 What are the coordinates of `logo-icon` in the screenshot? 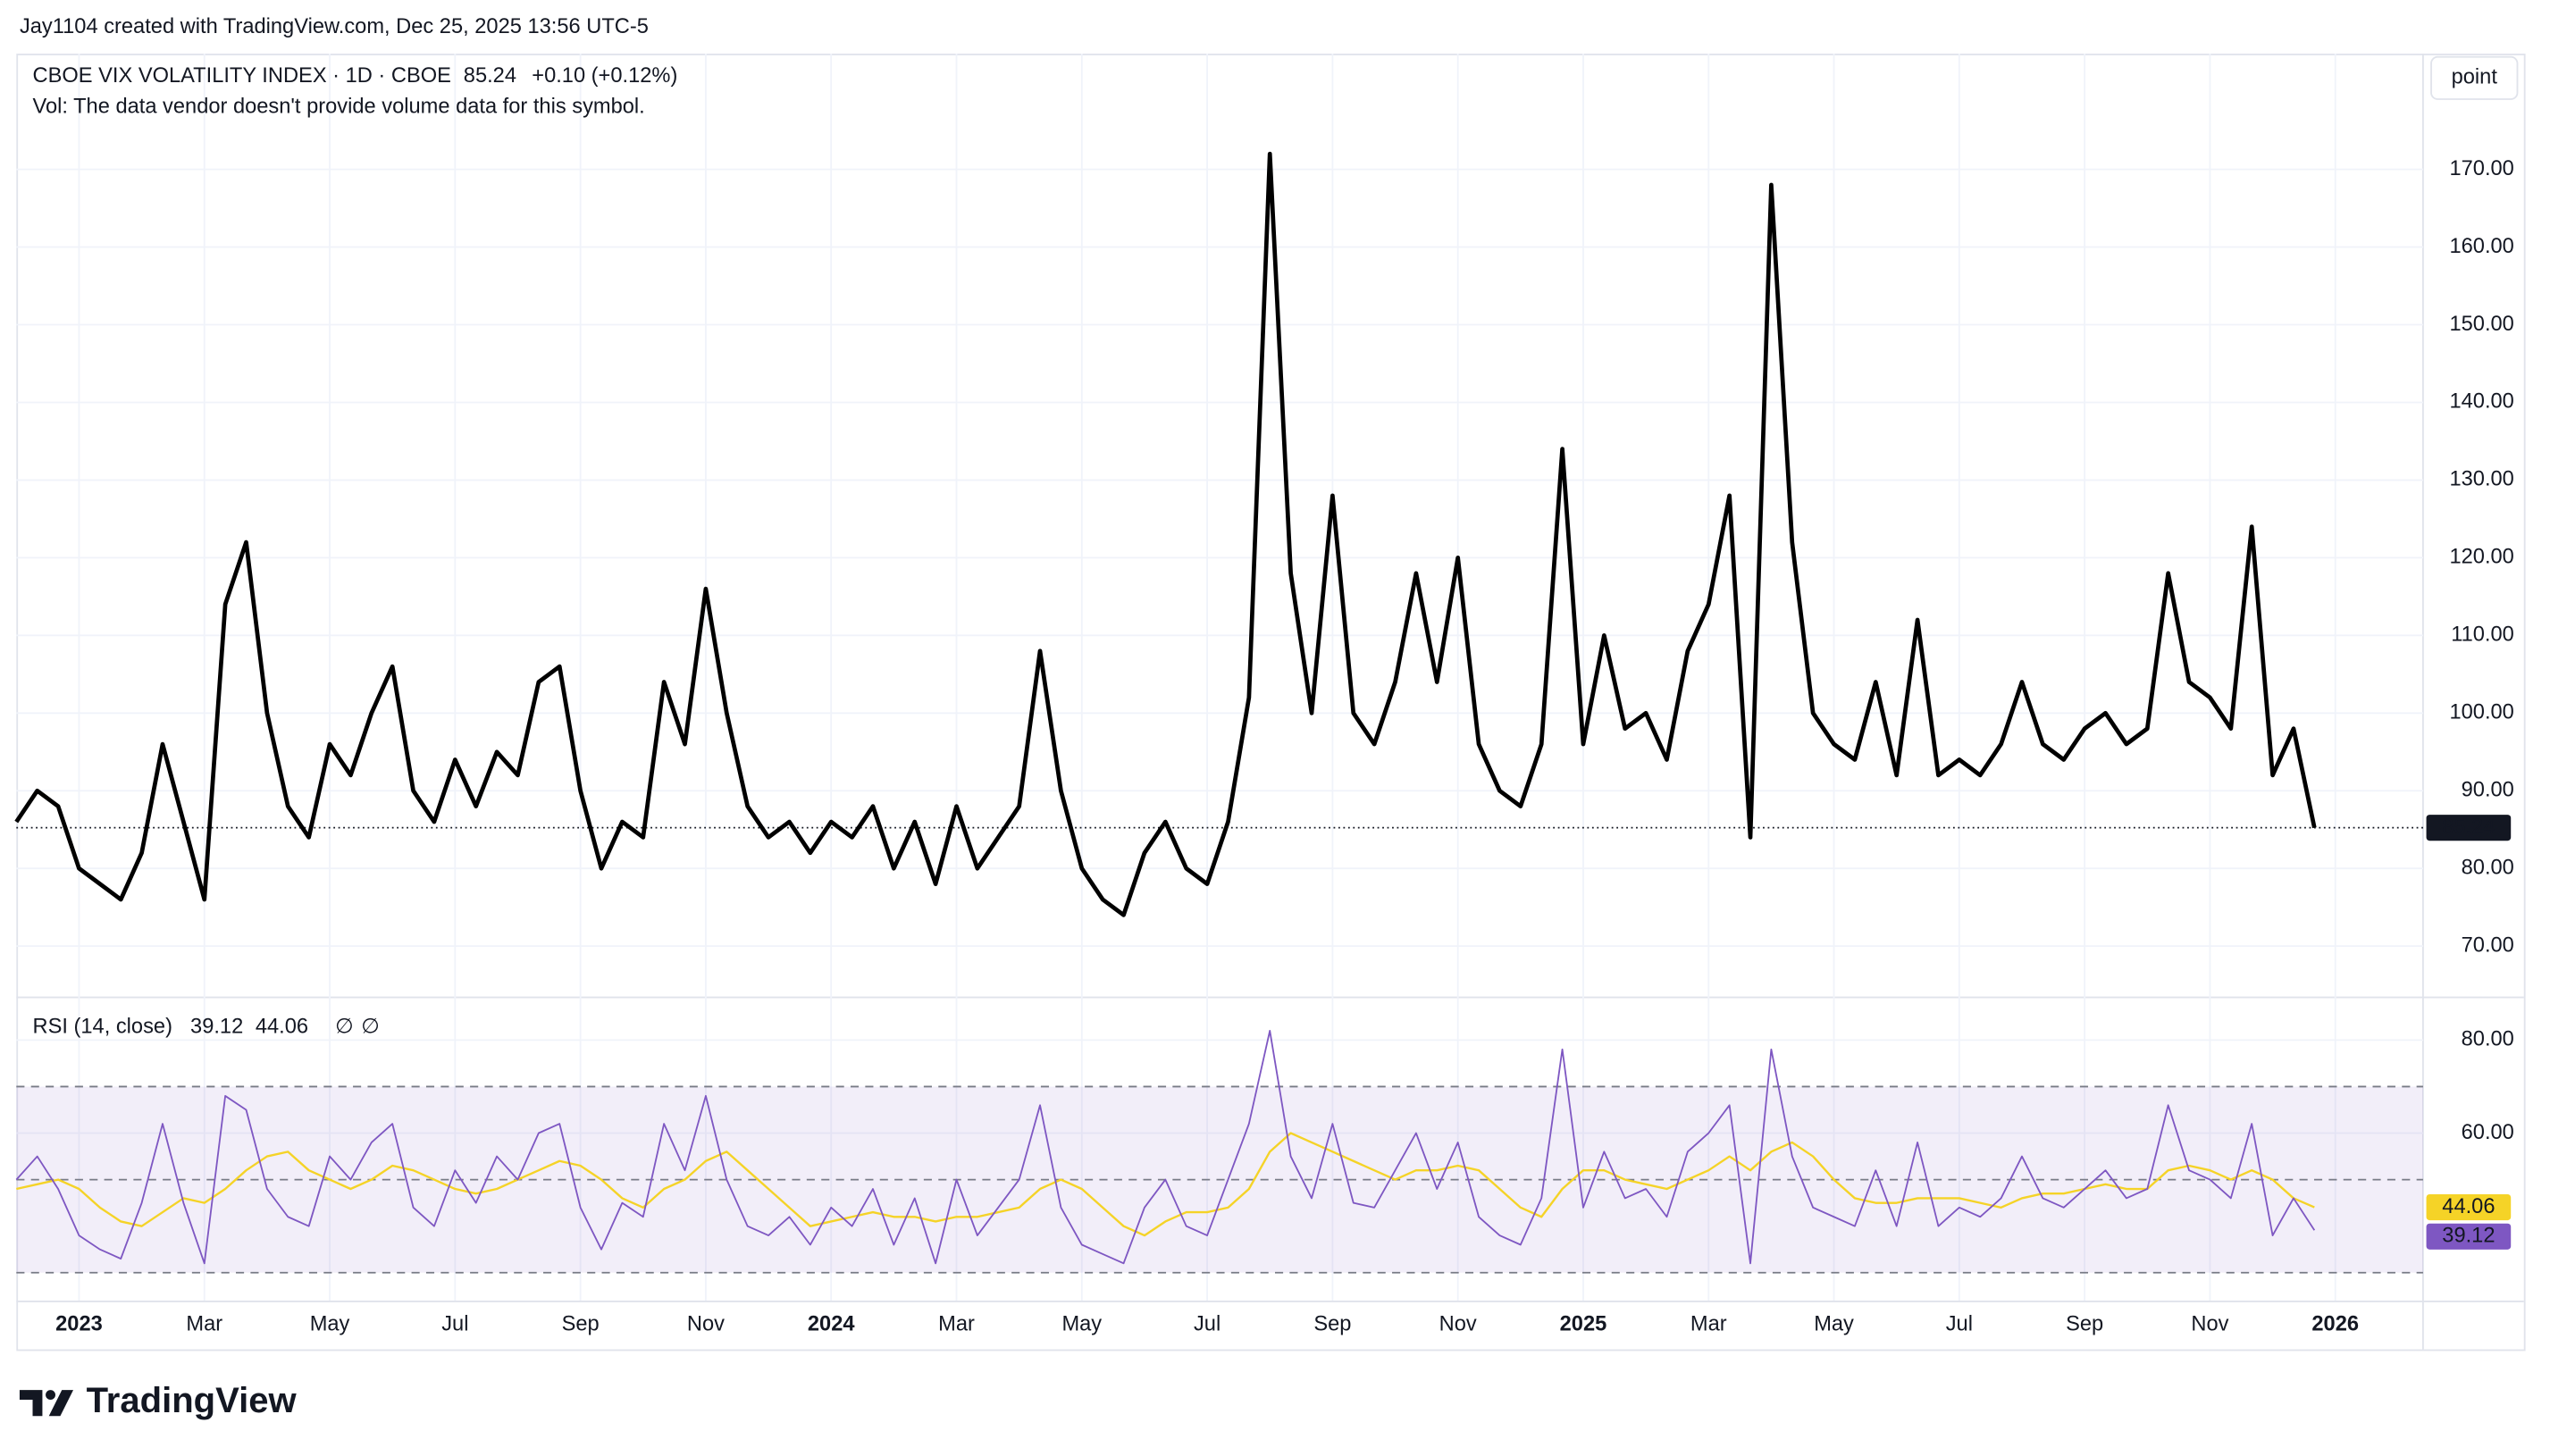 It's located at (46, 1403).